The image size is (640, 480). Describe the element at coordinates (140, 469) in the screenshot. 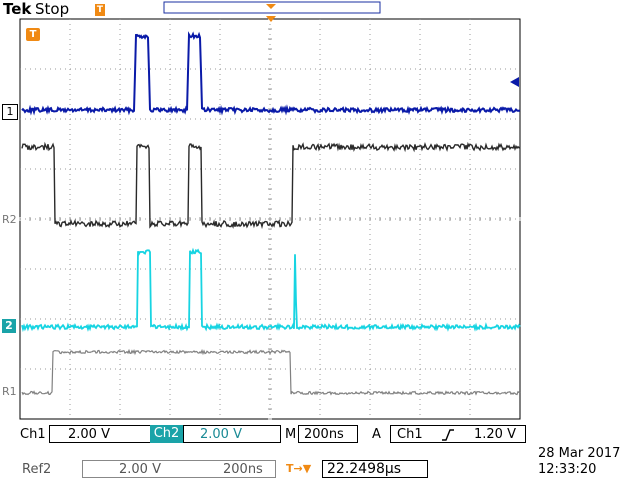

I see `ref2-scale: 2.00 V` at that location.